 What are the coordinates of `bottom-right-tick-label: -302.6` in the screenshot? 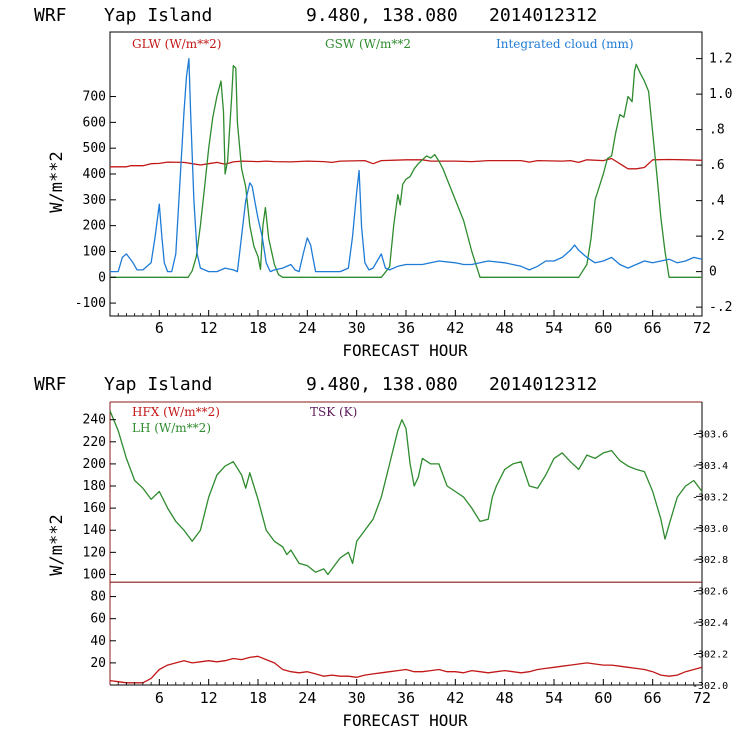 It's located at (710, 592).